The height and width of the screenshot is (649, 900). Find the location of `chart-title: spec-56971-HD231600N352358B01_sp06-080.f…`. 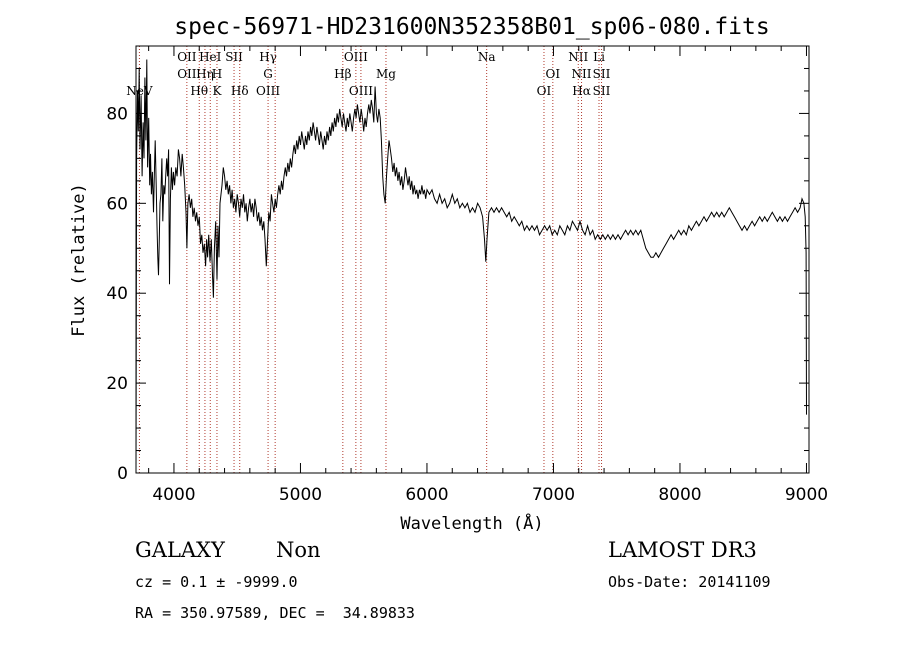

chart-title: spec-56971-HD231600N352358B01_sp06-080.f… is located at coordinates (471, 27).